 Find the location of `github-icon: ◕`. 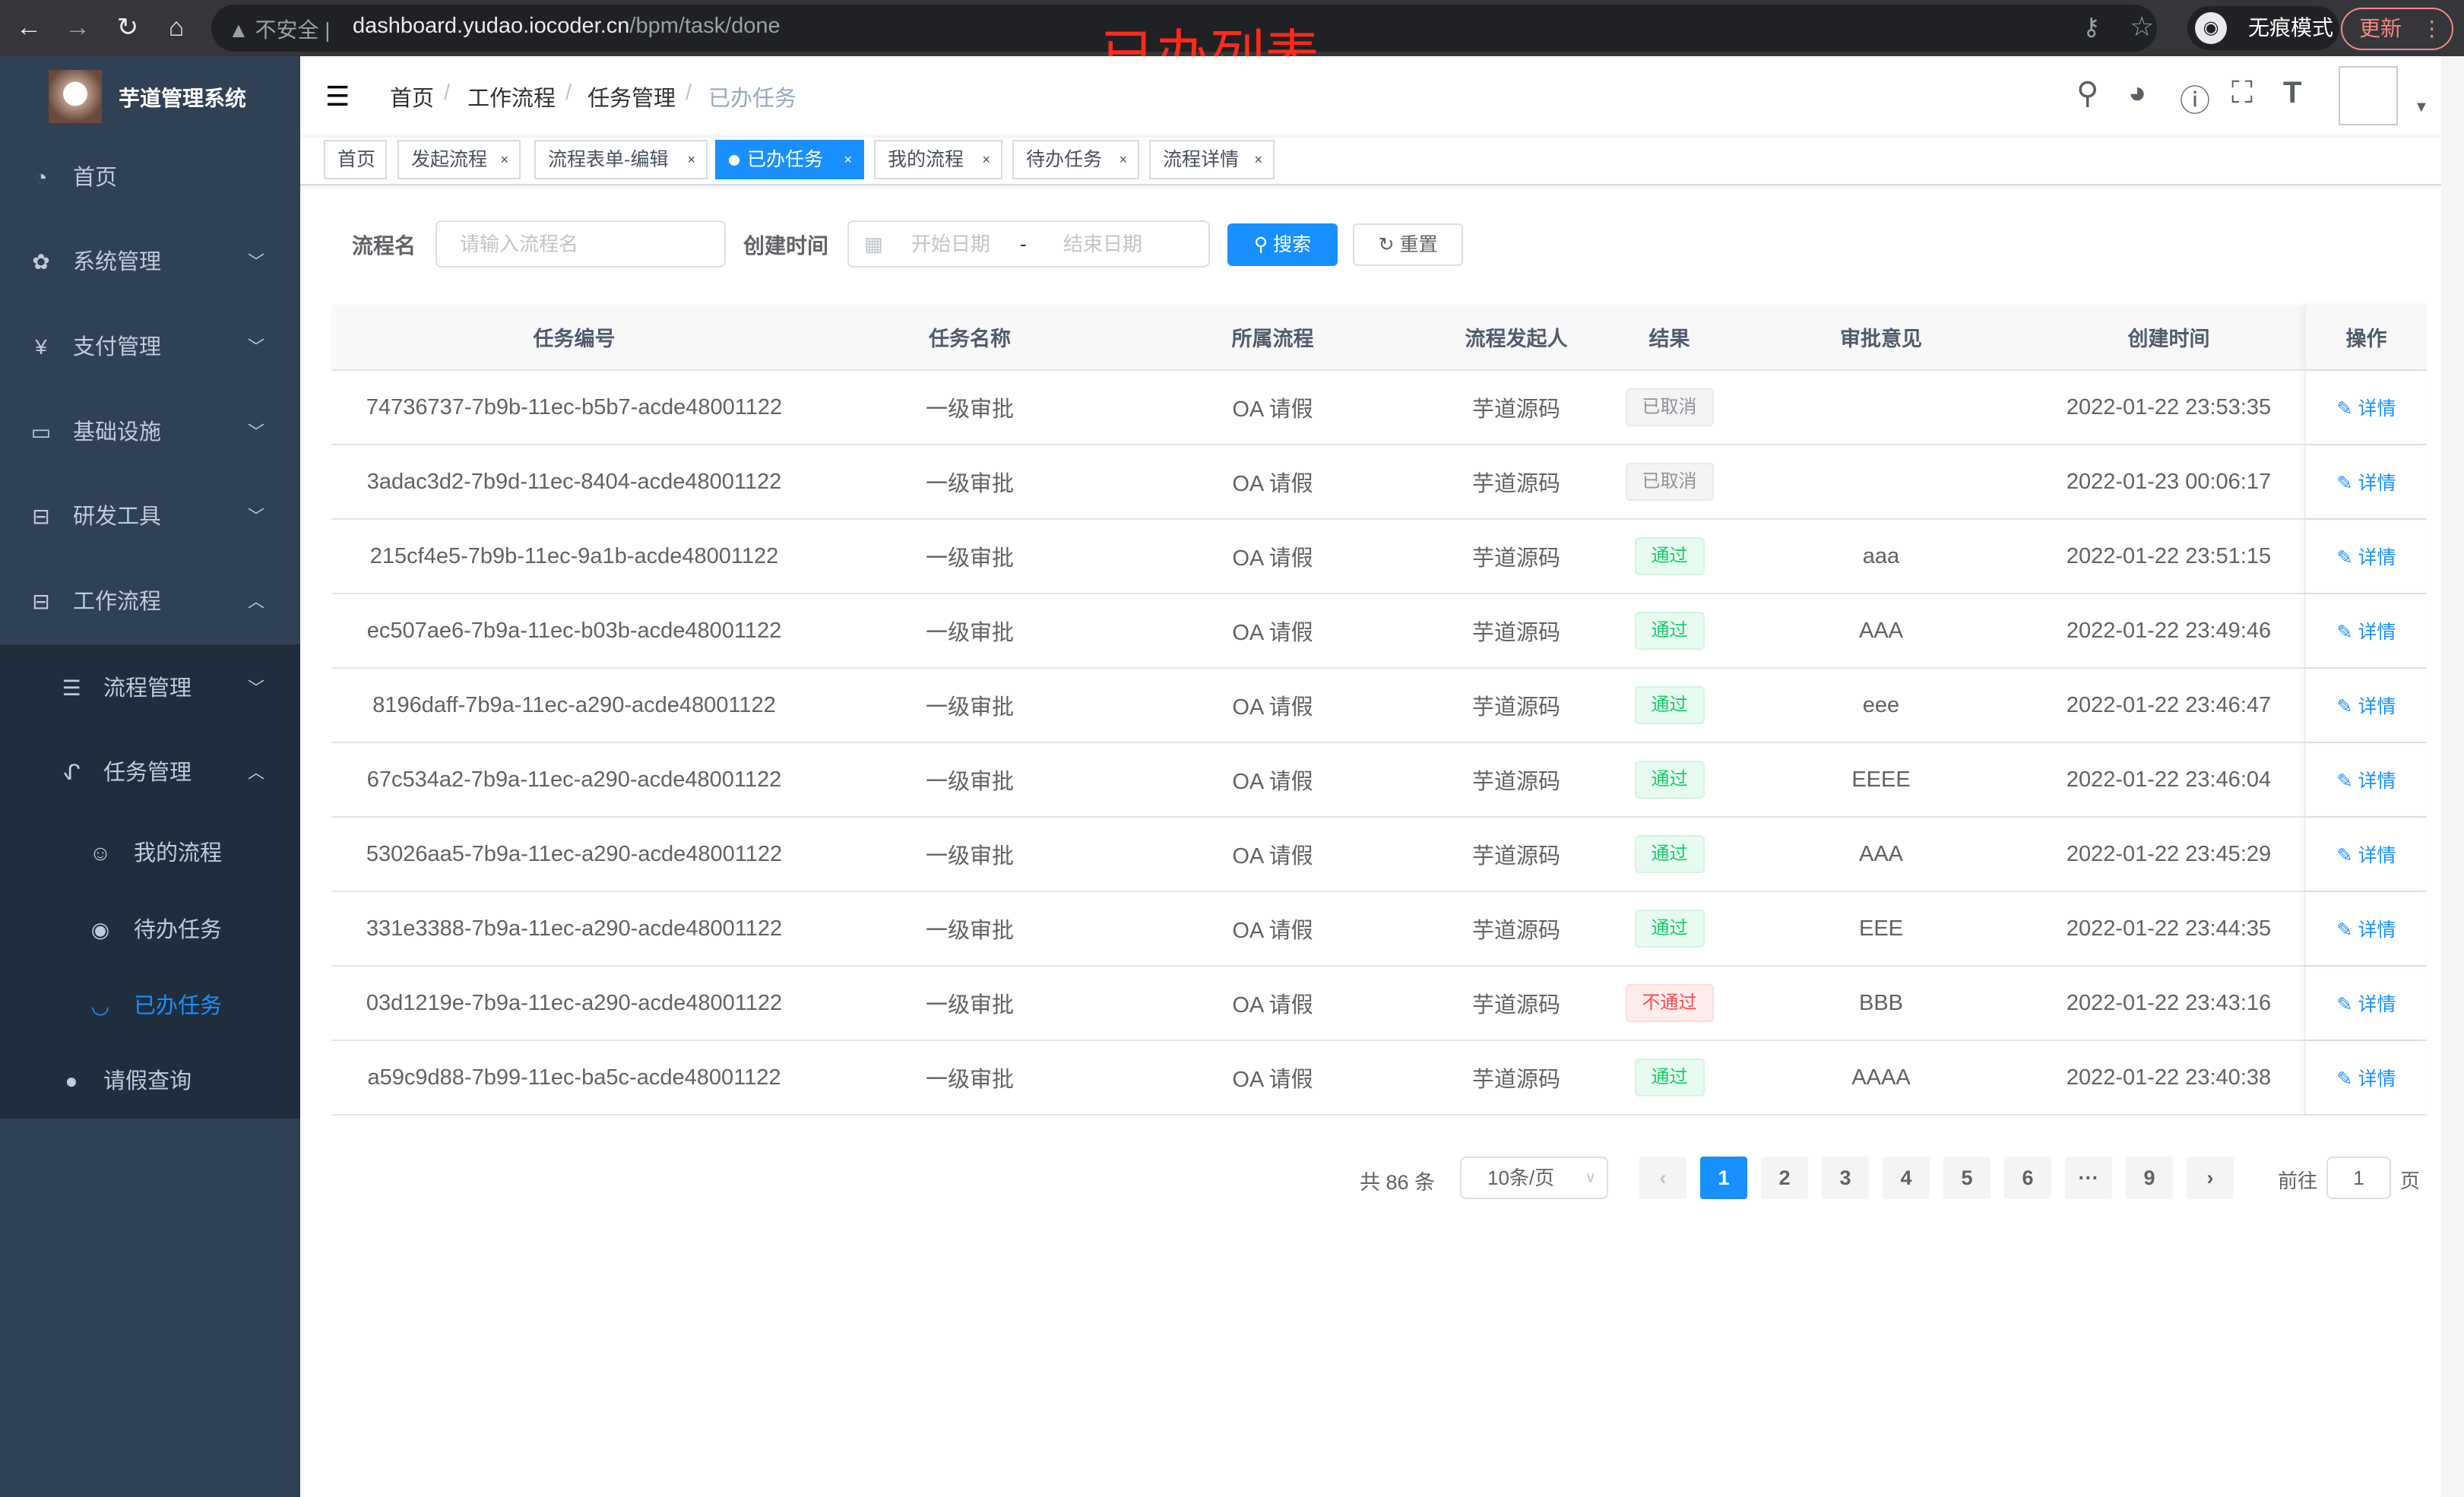

github-icon: ◕ is located at coordinates (2137, 92).